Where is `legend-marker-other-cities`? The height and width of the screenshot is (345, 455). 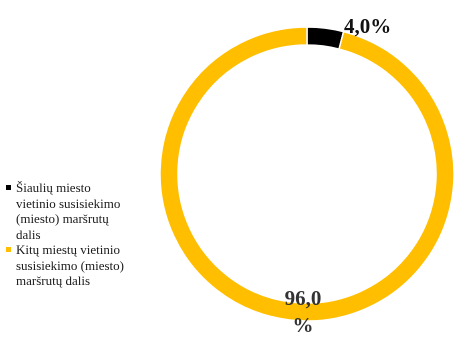
legend-marker-other-cities is located at coordinates (8, 249).